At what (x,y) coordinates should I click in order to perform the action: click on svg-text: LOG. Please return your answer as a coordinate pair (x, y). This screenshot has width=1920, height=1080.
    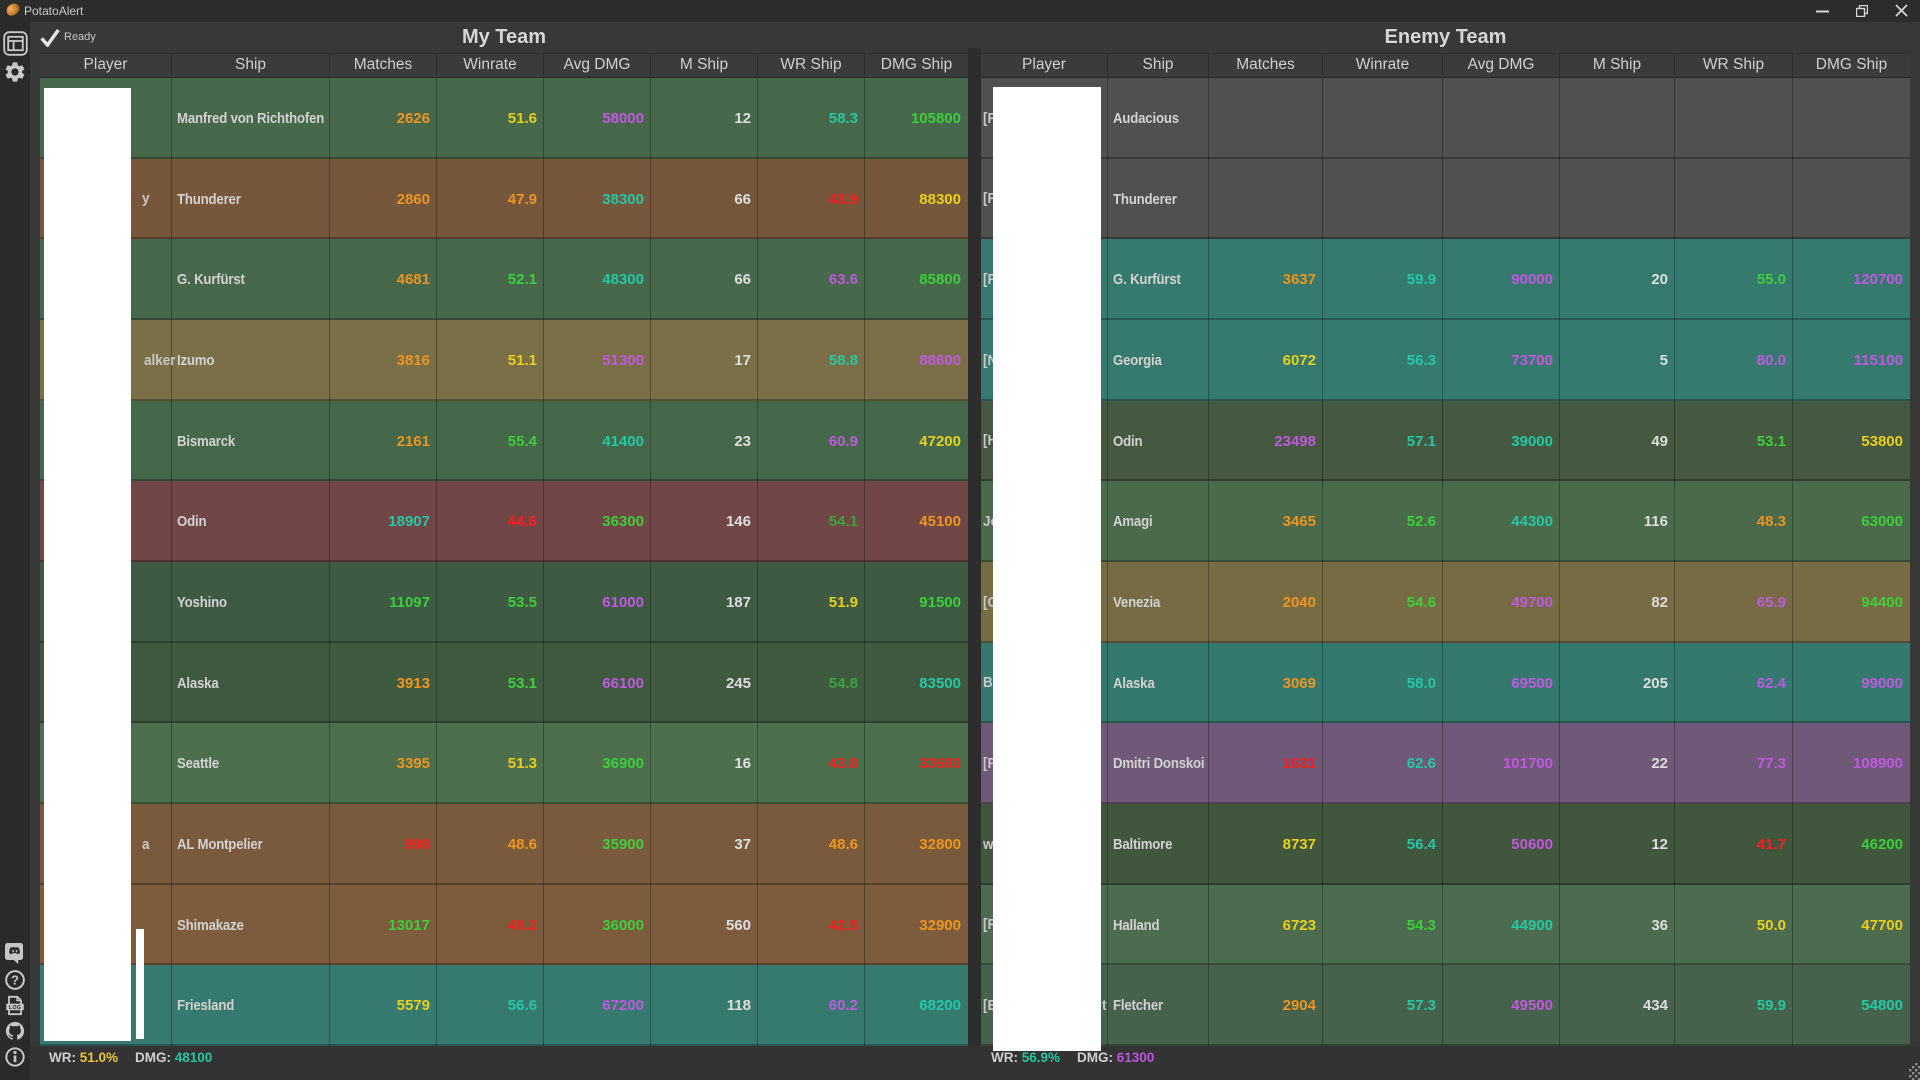
    Looking at the image, I should click on (15, 1008).